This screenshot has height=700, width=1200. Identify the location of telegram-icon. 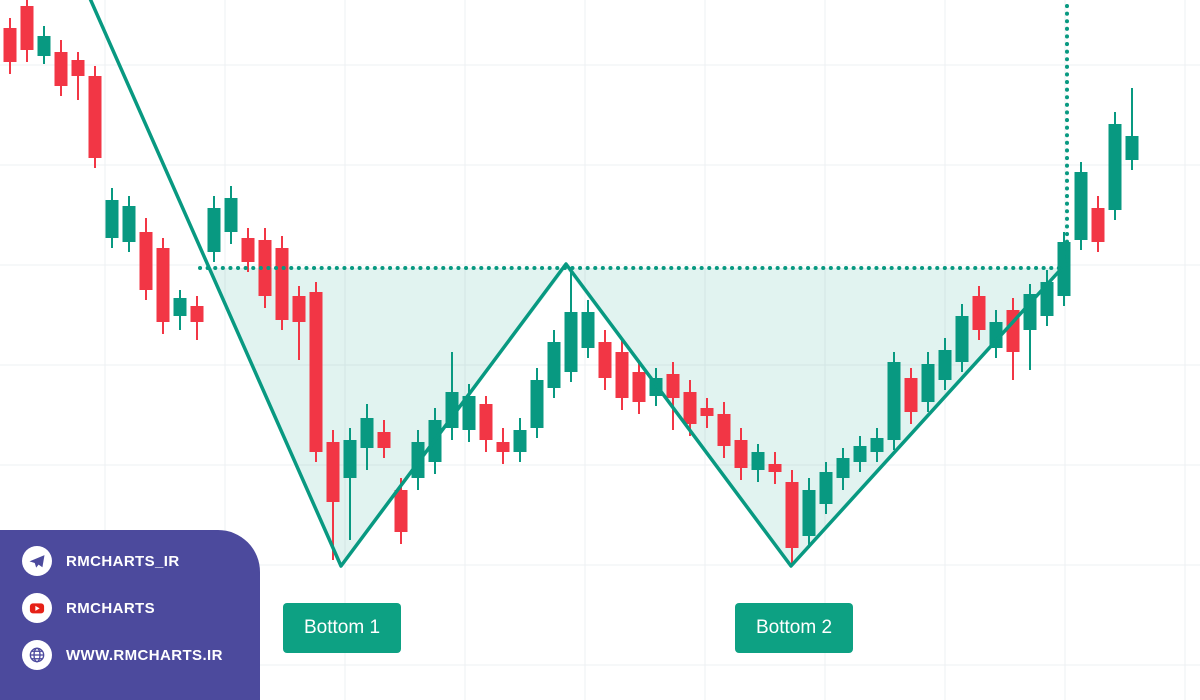
(37, 561).